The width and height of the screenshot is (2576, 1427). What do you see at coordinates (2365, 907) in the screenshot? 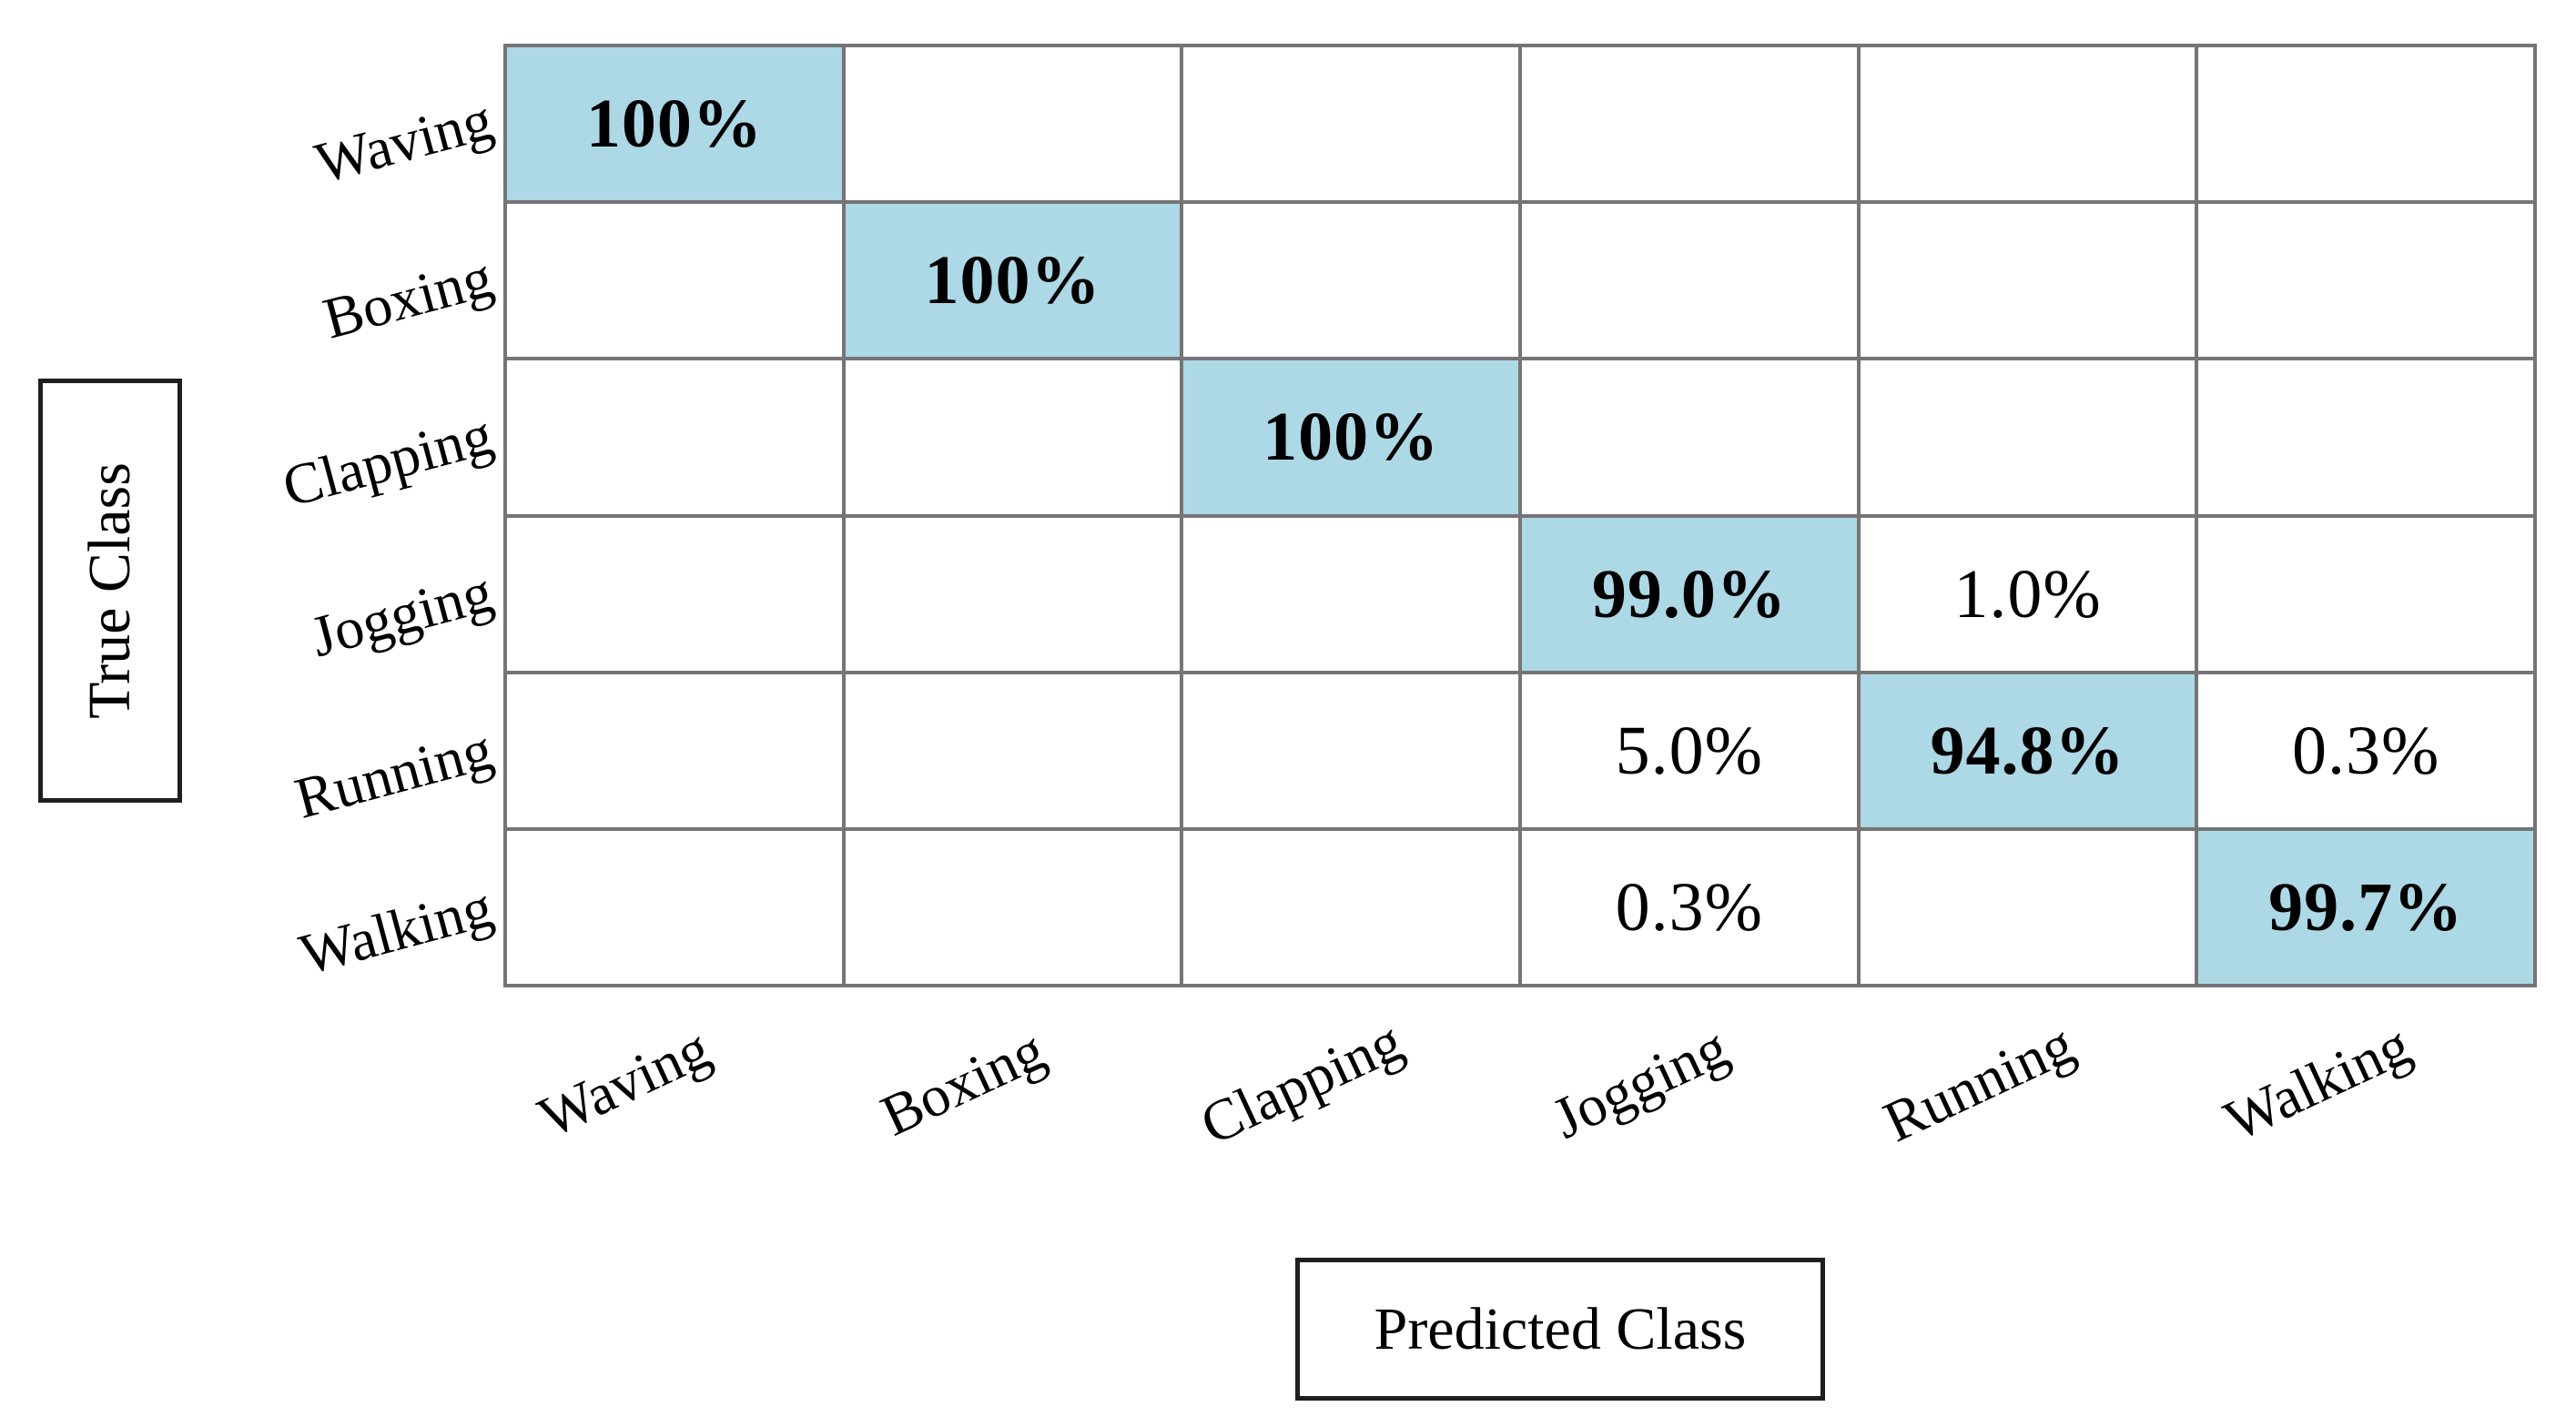
I see `matrix-cell: 99.7%` at bounding box center [2365, 907].